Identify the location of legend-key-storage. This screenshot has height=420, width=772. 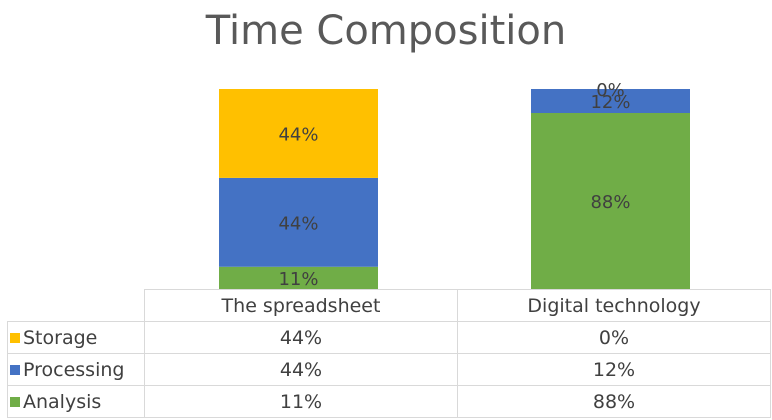
(15, 338).